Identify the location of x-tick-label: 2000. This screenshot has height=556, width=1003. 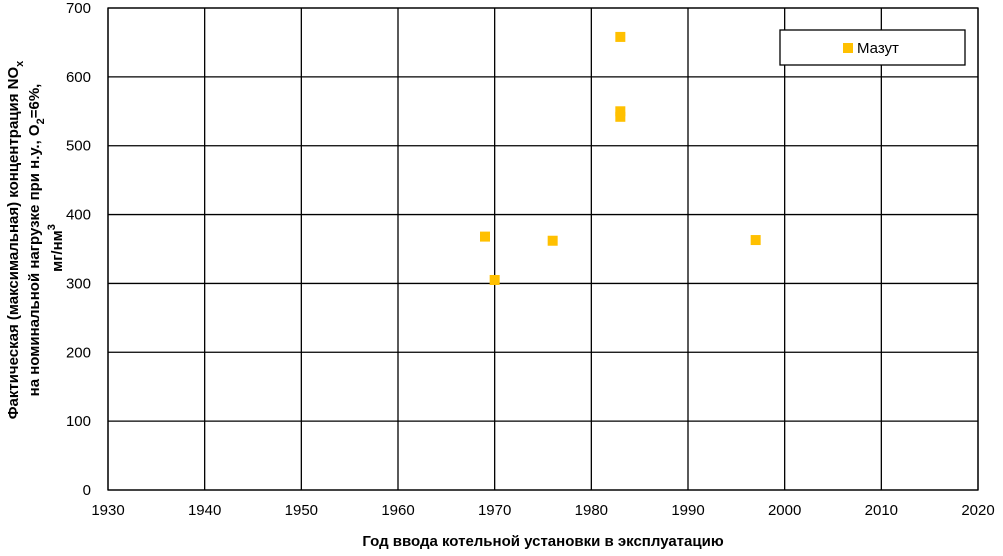
(784, 510).